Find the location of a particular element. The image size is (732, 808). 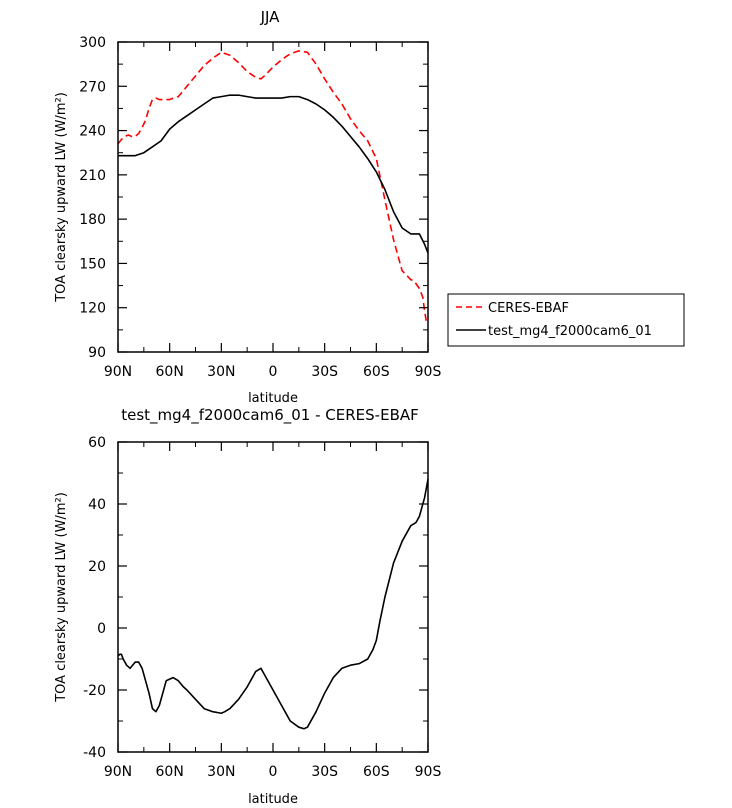

bottom-x-tick-label: 0 is located at coordinates (273, 772).